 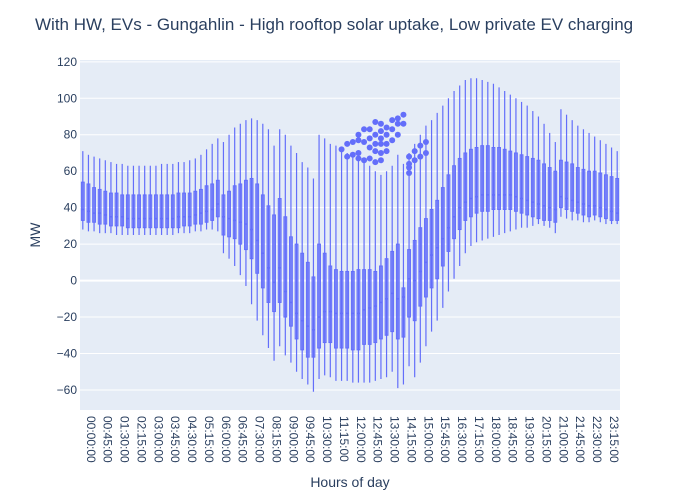 I want to click on x-tick-label: 03:45:00, so click(x=175, y=439).